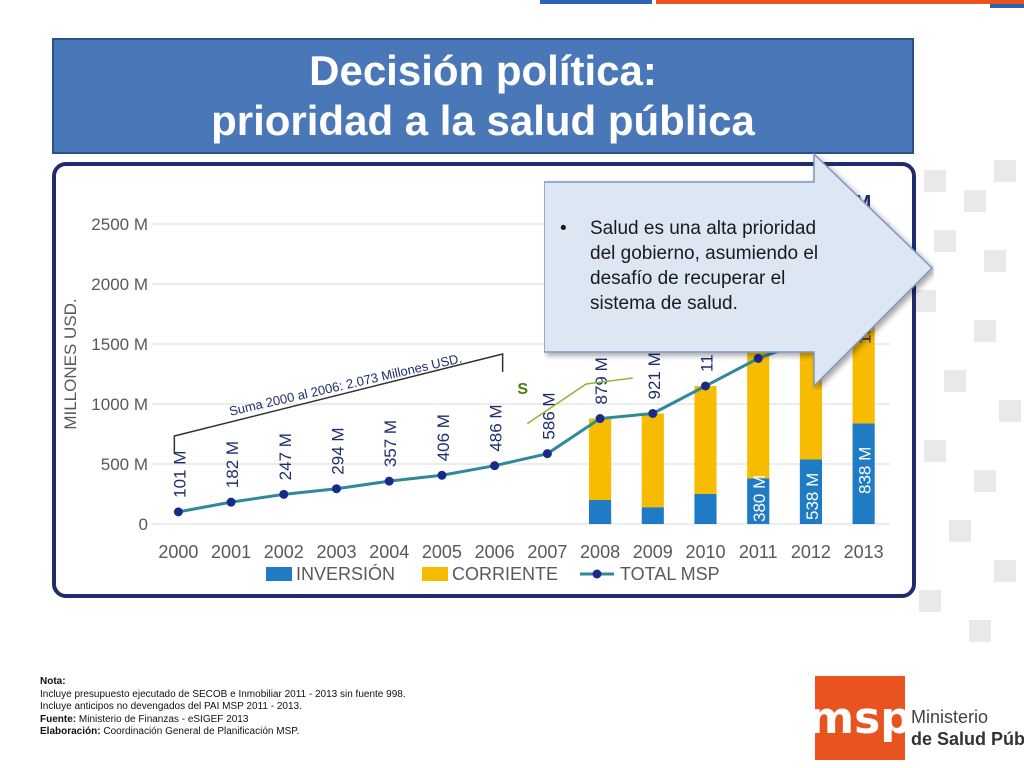 The image size is (1024, 768). I want to click on x-tick-label: 2001, so click(231, 552).